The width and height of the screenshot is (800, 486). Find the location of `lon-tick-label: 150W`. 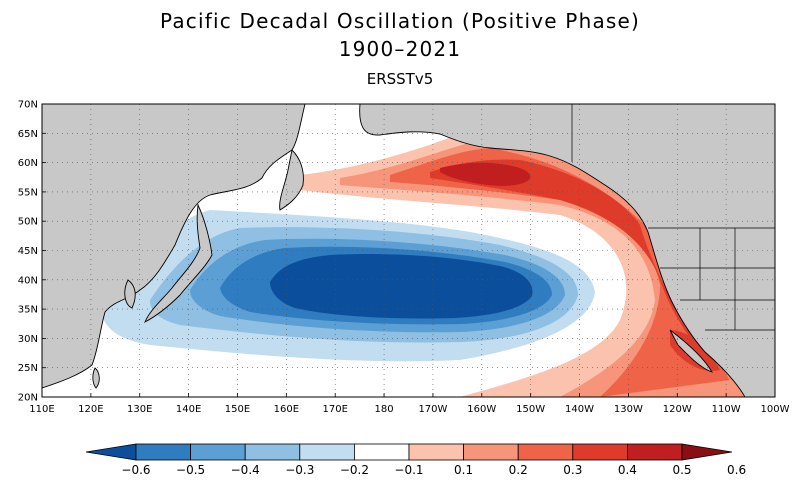

lon-tick-label: 150W is located at coordinates (530, 409).